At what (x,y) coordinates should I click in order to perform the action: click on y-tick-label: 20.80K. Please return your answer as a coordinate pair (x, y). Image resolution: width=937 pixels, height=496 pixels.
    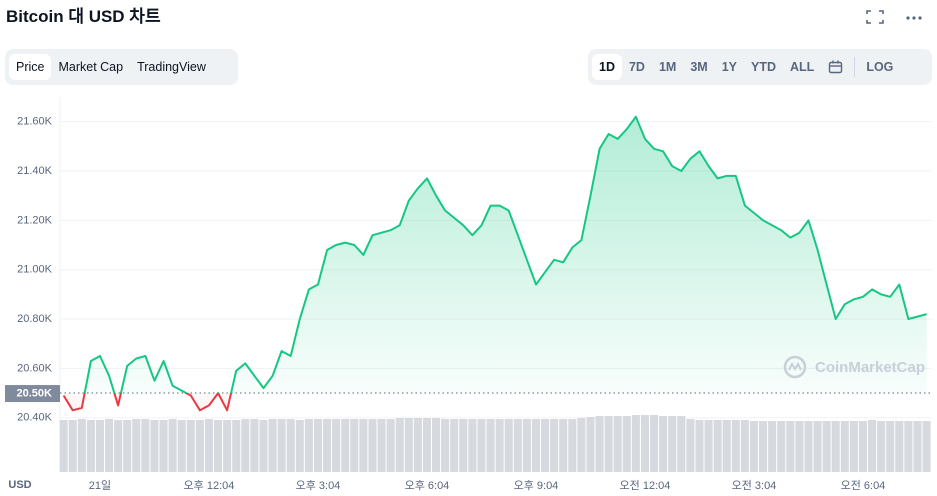
    Looking at the image, I should click on (35, 319).